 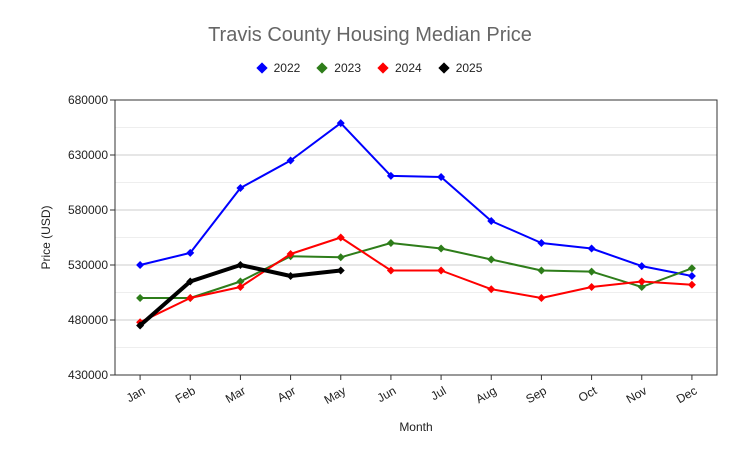 I want to click on x-tick-label: Jun, so click(x=387, y=394).